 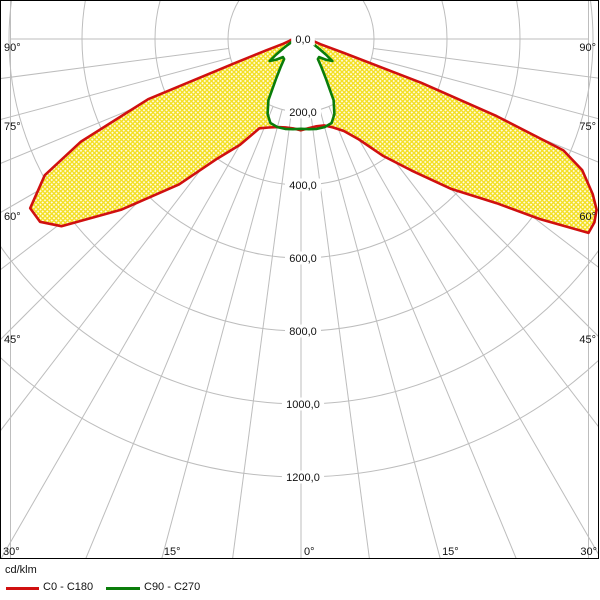 I want to click on angle-label-left: 90°, so click(x=12, y=48).